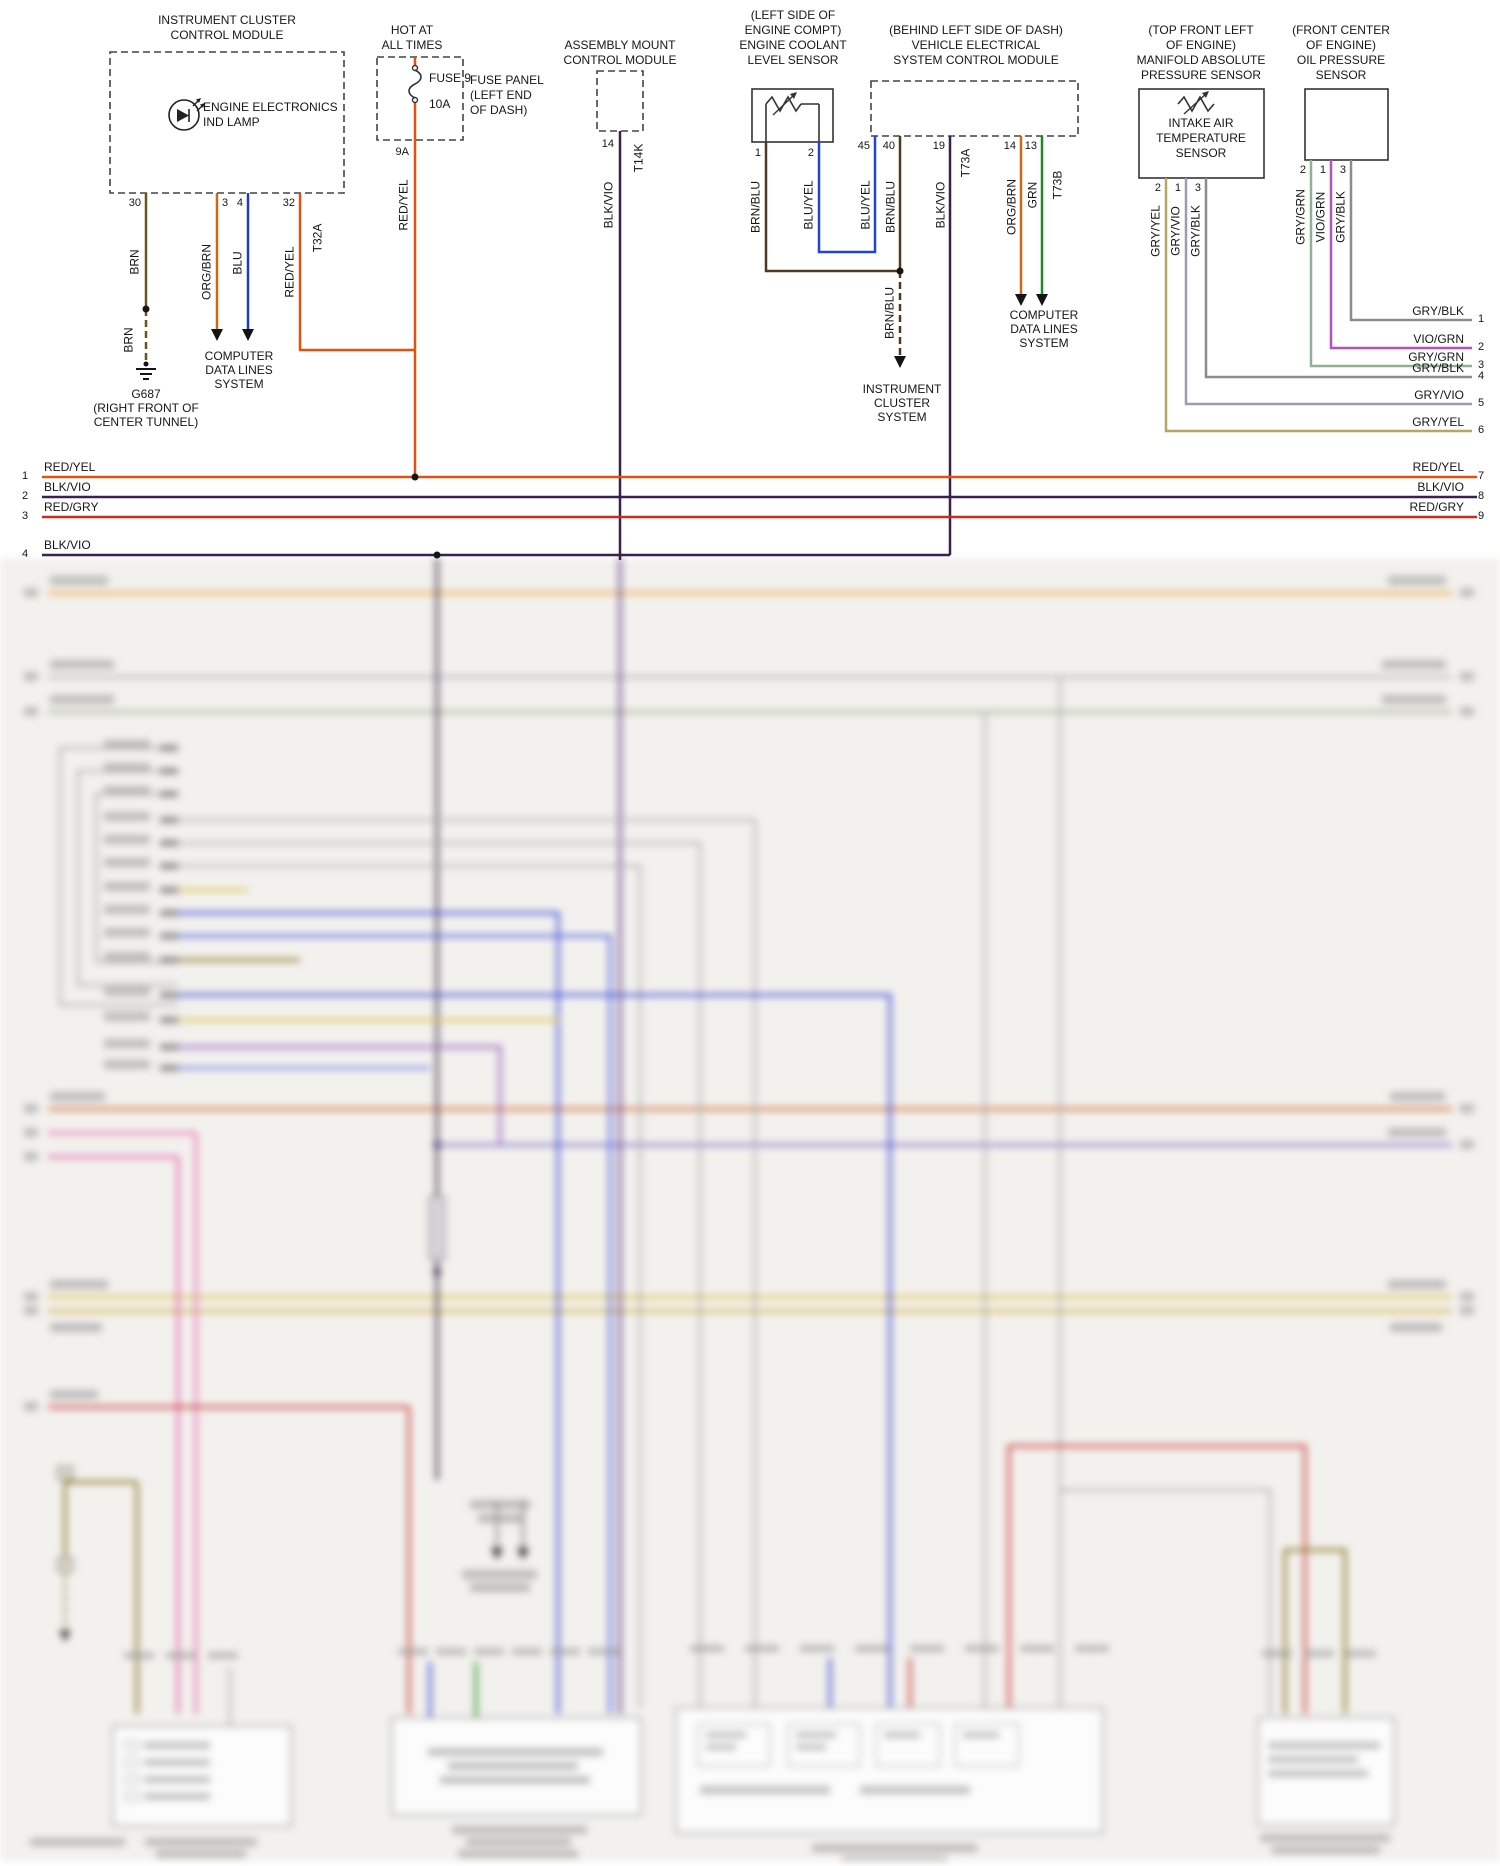 The height and width of the screenshot is (1866, 1500). I want to click on fuse-hot-line2: ALL TIMES, so click(412, 45).